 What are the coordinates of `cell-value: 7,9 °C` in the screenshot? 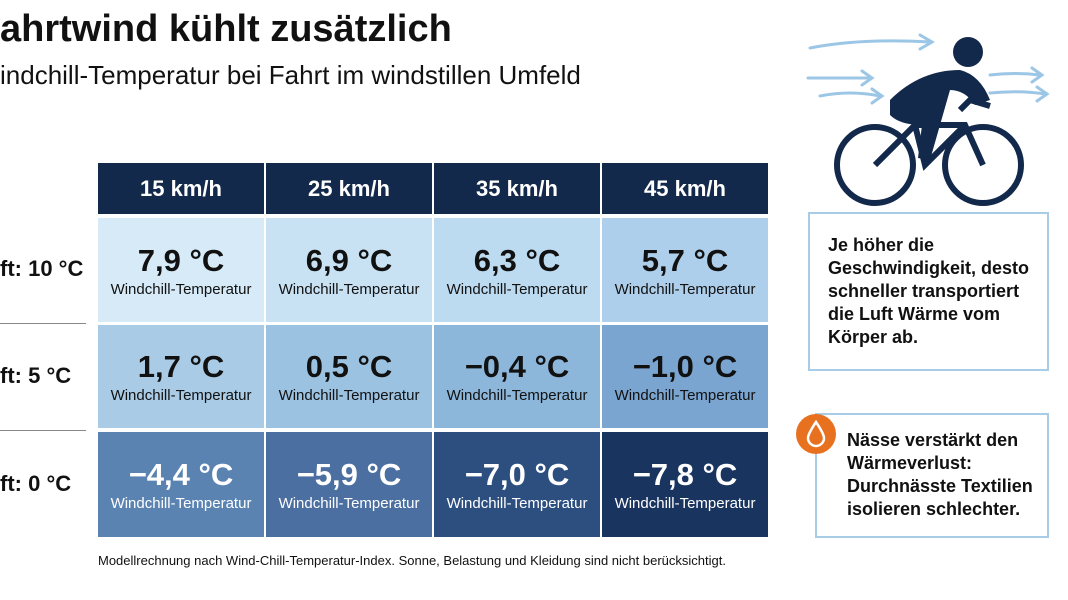 It's located at (181, 260).